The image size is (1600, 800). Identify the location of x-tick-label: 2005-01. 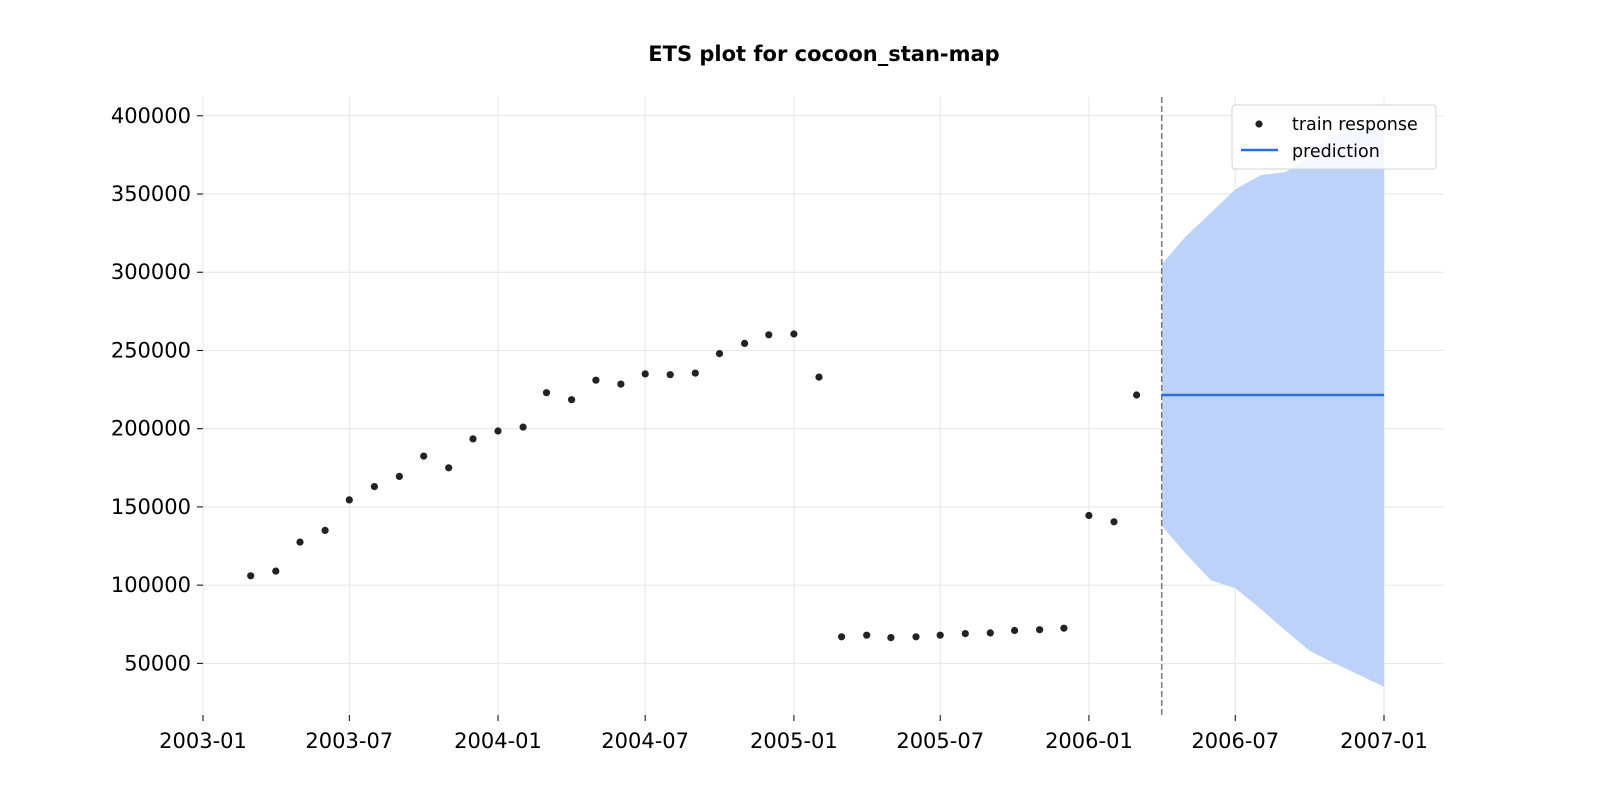
(794, 741).